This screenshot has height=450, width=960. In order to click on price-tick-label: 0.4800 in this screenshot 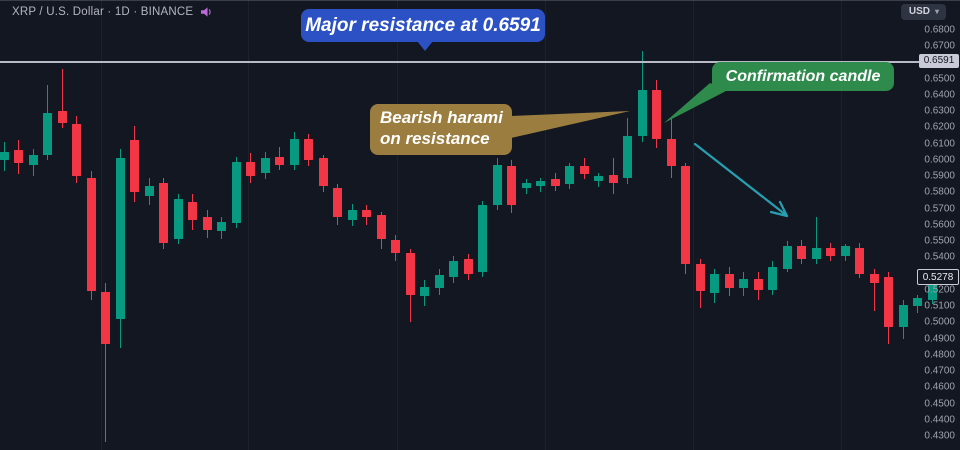, I will do `click(939, 355)`.